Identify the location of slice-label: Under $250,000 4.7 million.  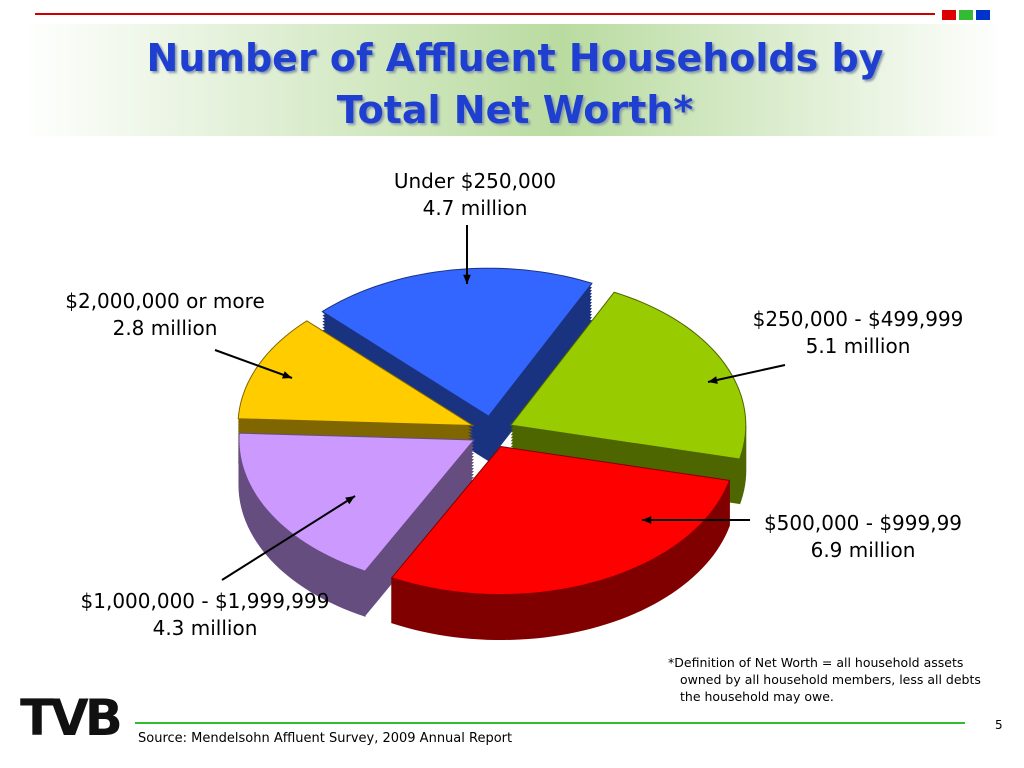
(475, 195).